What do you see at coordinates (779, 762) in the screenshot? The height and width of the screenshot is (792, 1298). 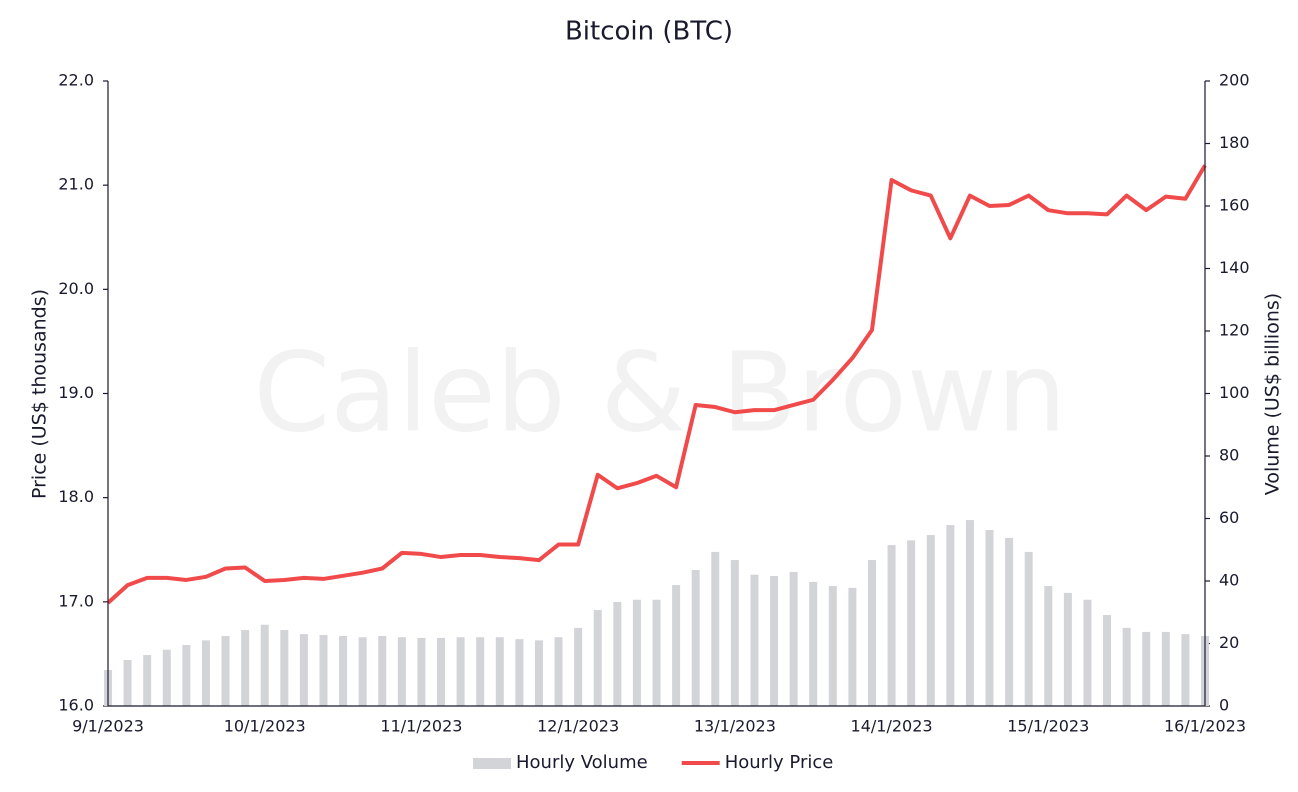 I see `legend-label: Hourly Price` at bounding box center [779, 762].